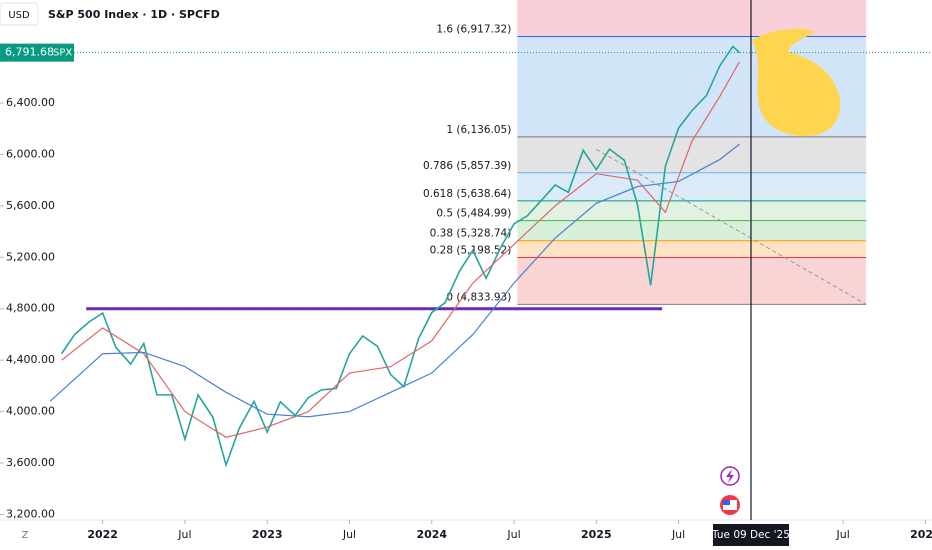 Image resolution: width=932 pixels, height=550 pixels. What do you see at coordinates (30, 205) in the screenshot?
I see `y-tick-label: 5,600.00` at bounding box center [30, 205].